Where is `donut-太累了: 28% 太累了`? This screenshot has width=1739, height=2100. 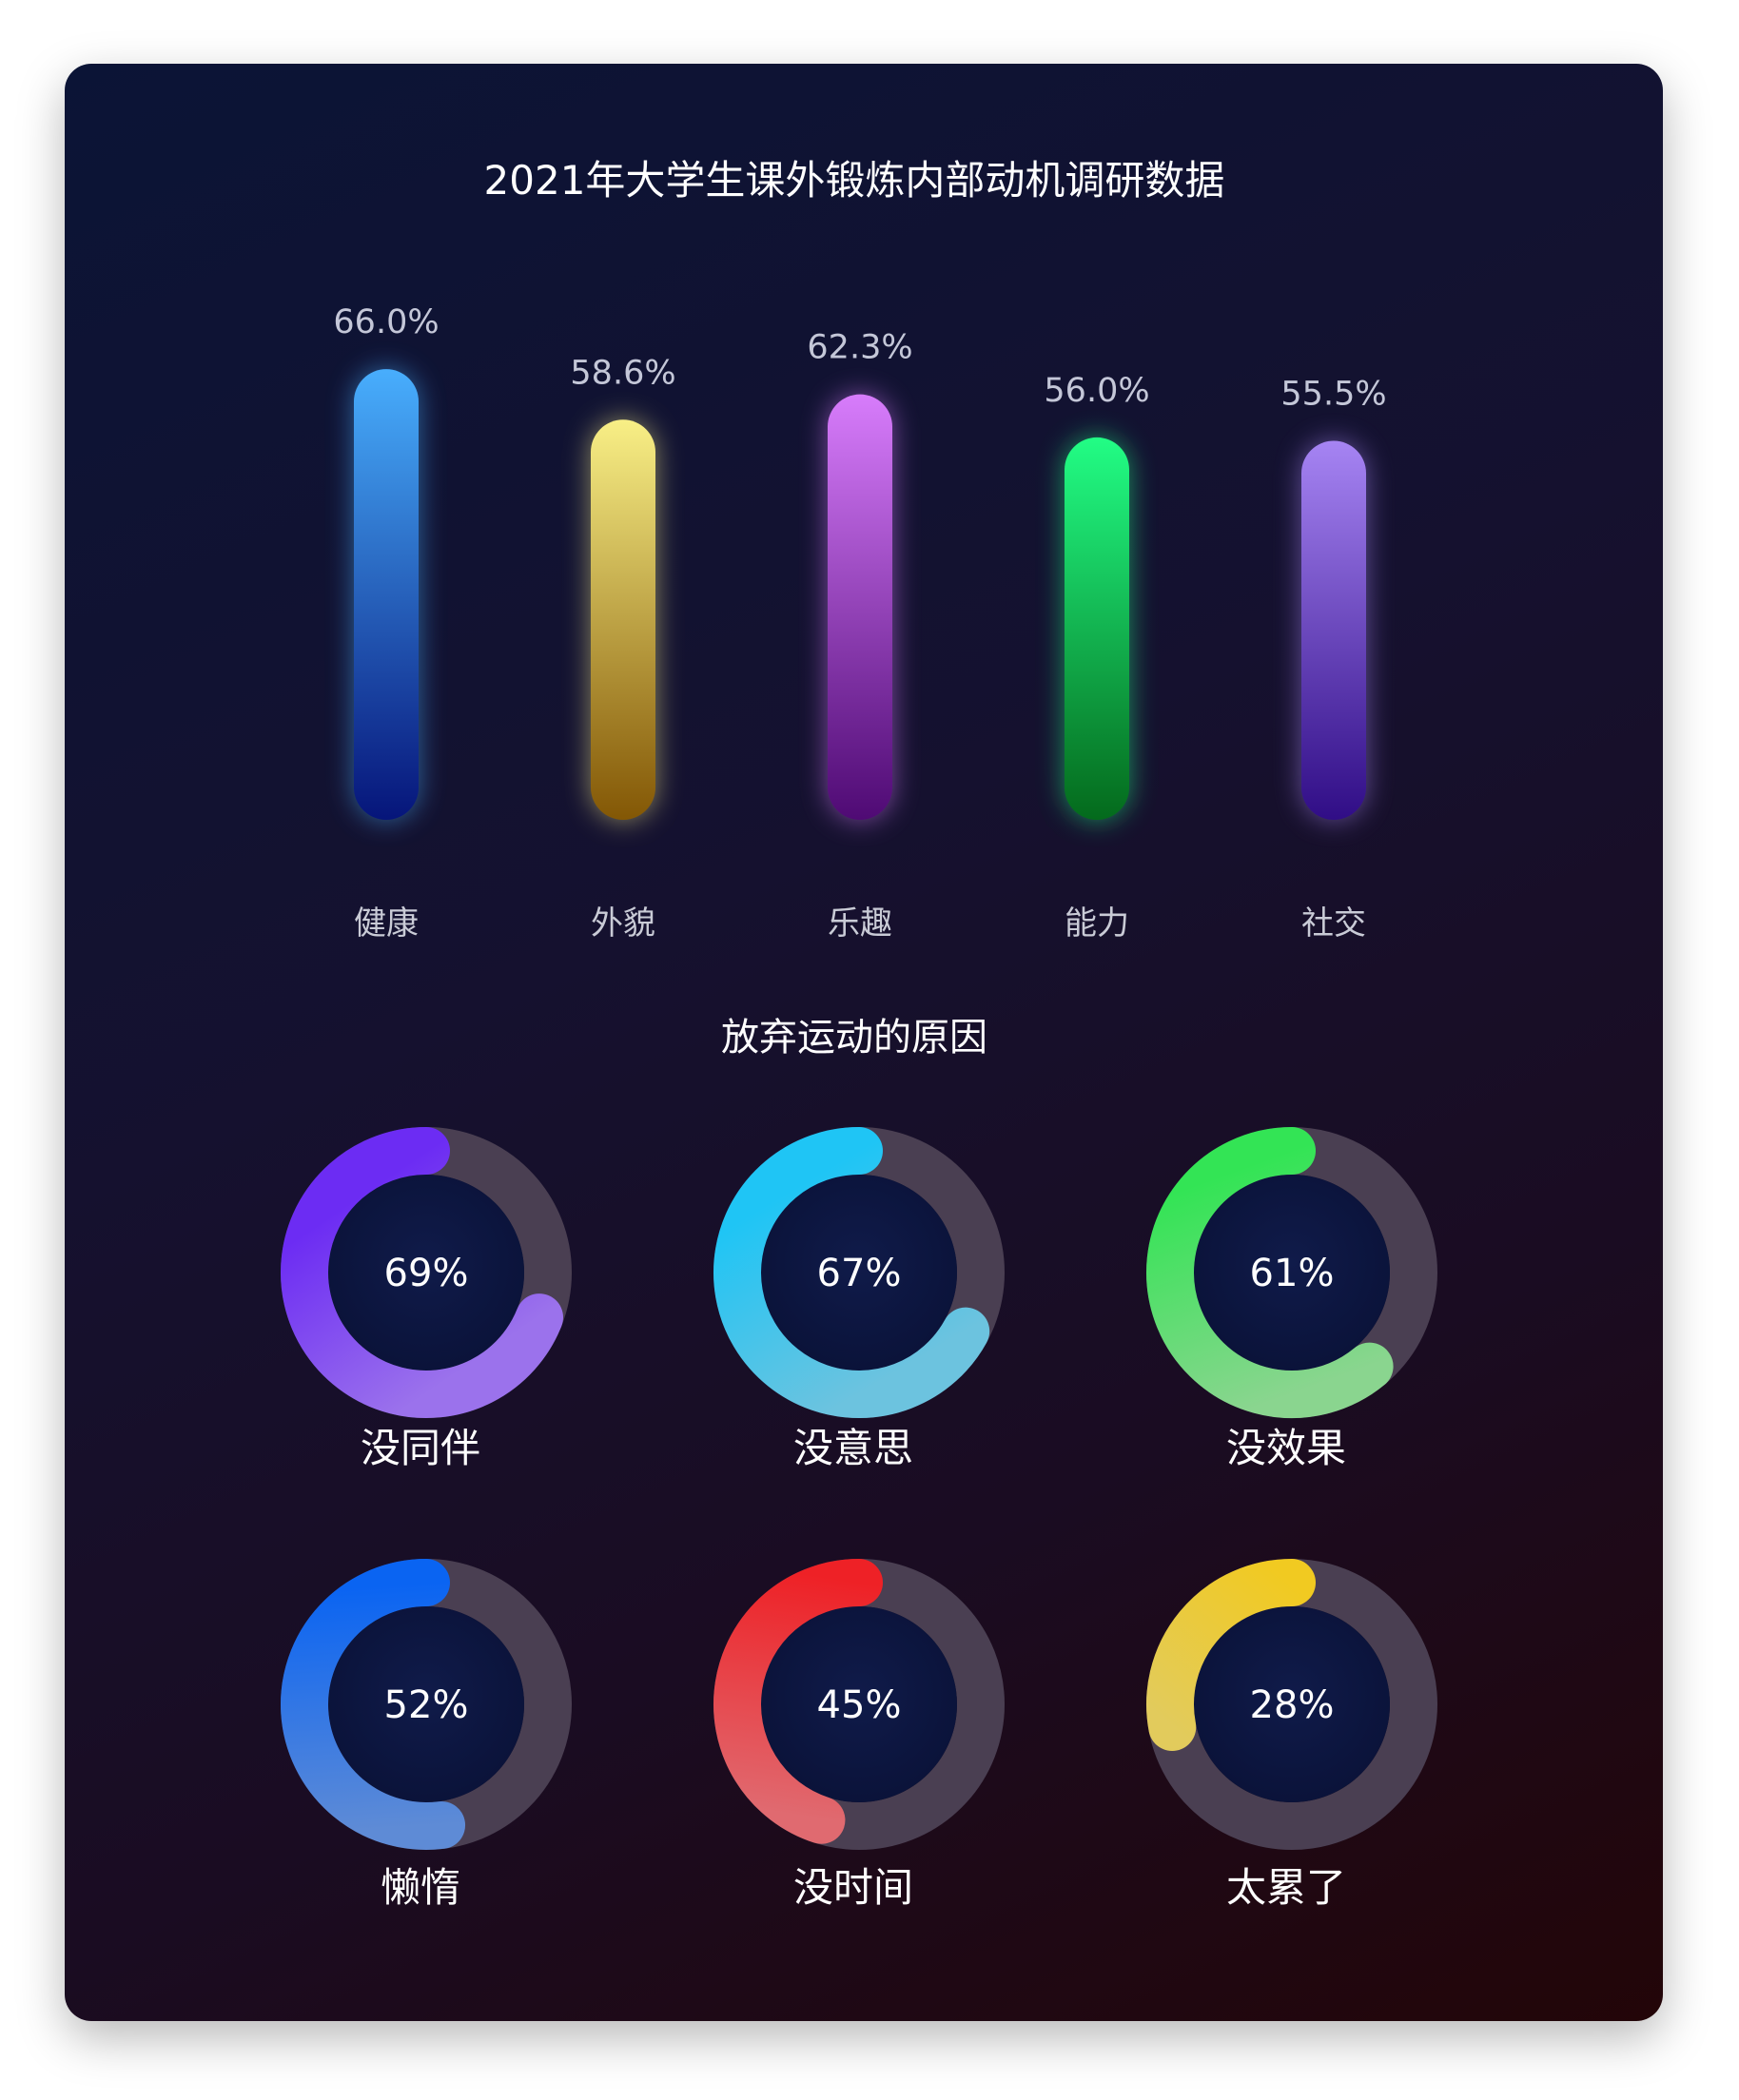
donut-太累了: 28% 太累了 is located at coordinates (1291, 1735).